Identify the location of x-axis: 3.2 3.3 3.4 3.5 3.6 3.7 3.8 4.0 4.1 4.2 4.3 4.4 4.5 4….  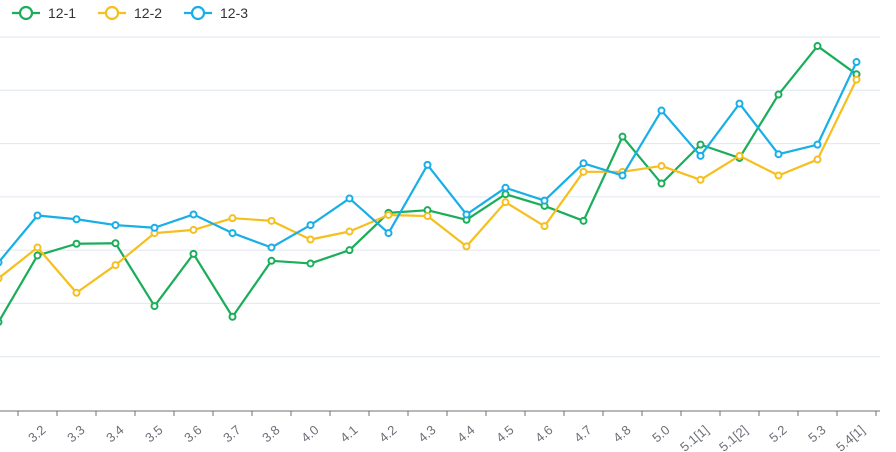
(440, 431).